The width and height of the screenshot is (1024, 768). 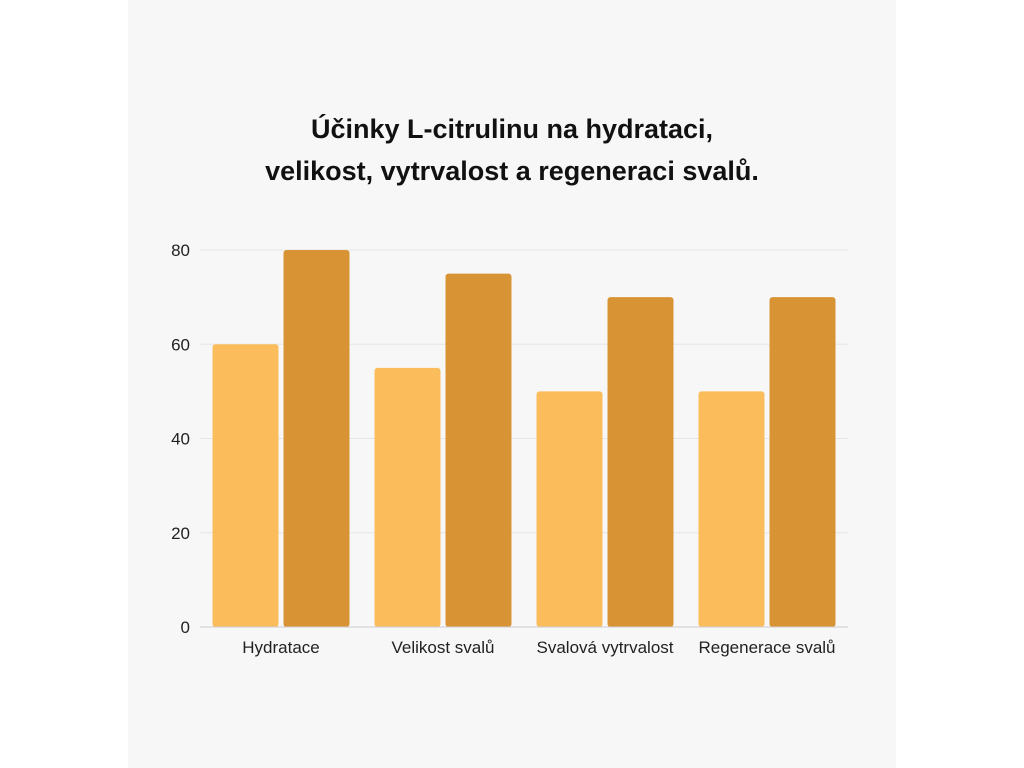 What do you see at coordinates (443, 647) in the screenshot?
I see `x-category-label: Velikost svalů` at bounding box center [443, 647].